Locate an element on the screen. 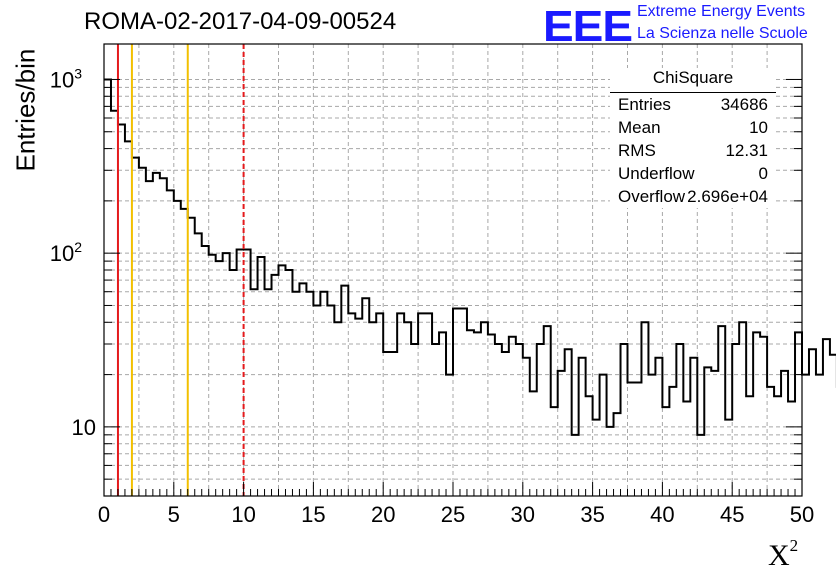 Image resolution: width=836 pixels, height=573 pixels. stats-title: ChiSquare is located at coordinates (693, 80).